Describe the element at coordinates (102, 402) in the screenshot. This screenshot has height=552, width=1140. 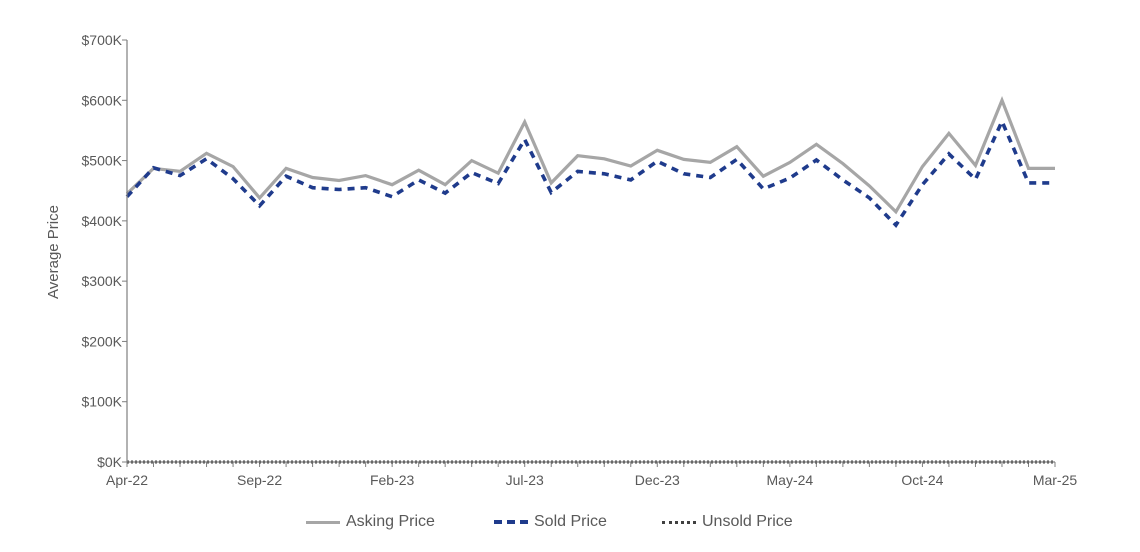
I see `y-tick-label: $100K` at that location.